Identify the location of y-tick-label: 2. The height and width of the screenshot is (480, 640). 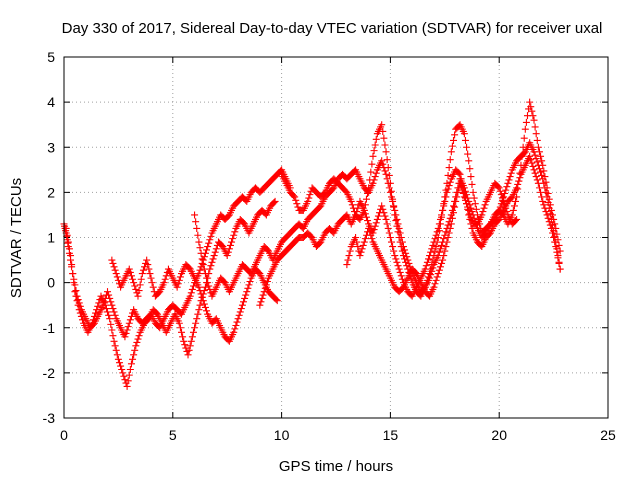
(51, 192).